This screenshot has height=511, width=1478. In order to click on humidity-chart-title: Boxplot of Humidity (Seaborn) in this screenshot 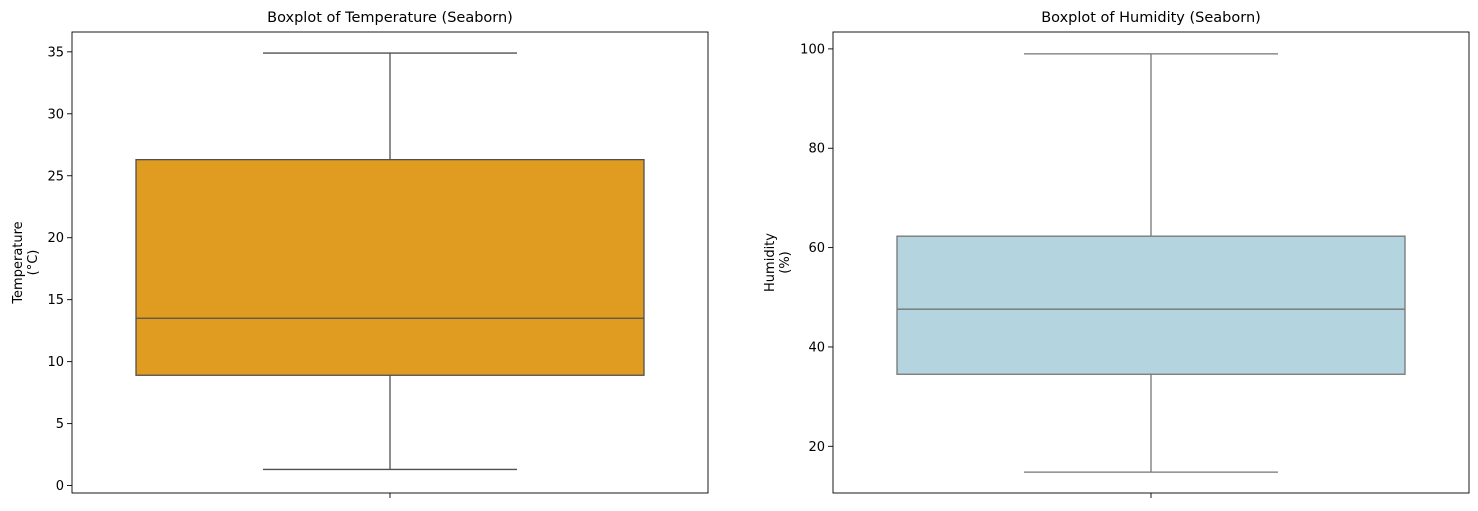, I will do `click(1151, 18)`.